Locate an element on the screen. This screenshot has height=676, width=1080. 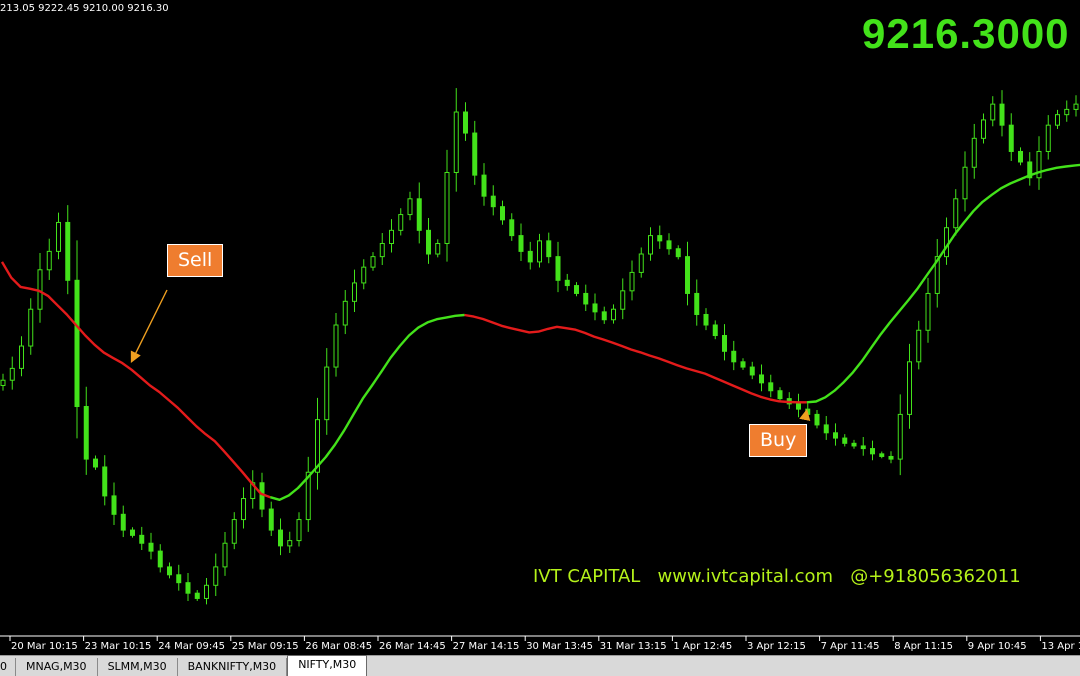
tab-mnag: MNAG,M30 is located at coordinates (57, 667).